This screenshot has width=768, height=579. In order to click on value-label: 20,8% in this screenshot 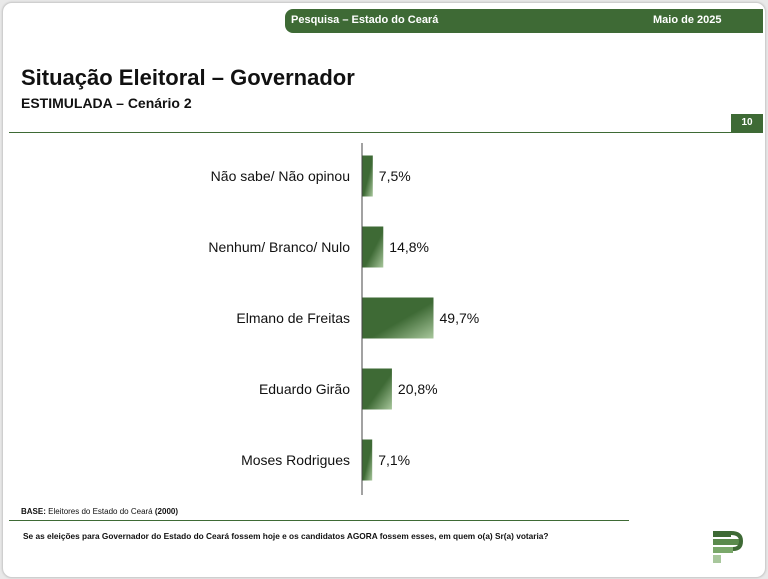, I will do `click(418, 389)`.